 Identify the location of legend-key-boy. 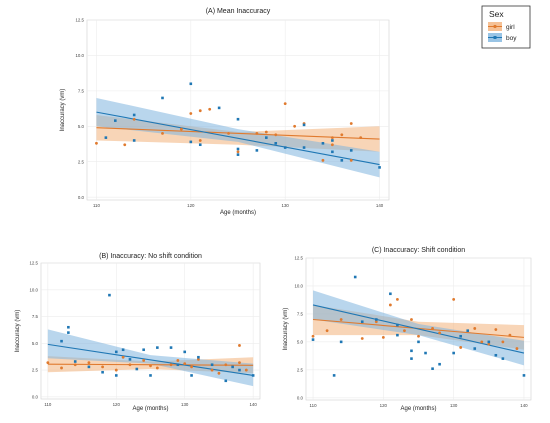
(495, 37).